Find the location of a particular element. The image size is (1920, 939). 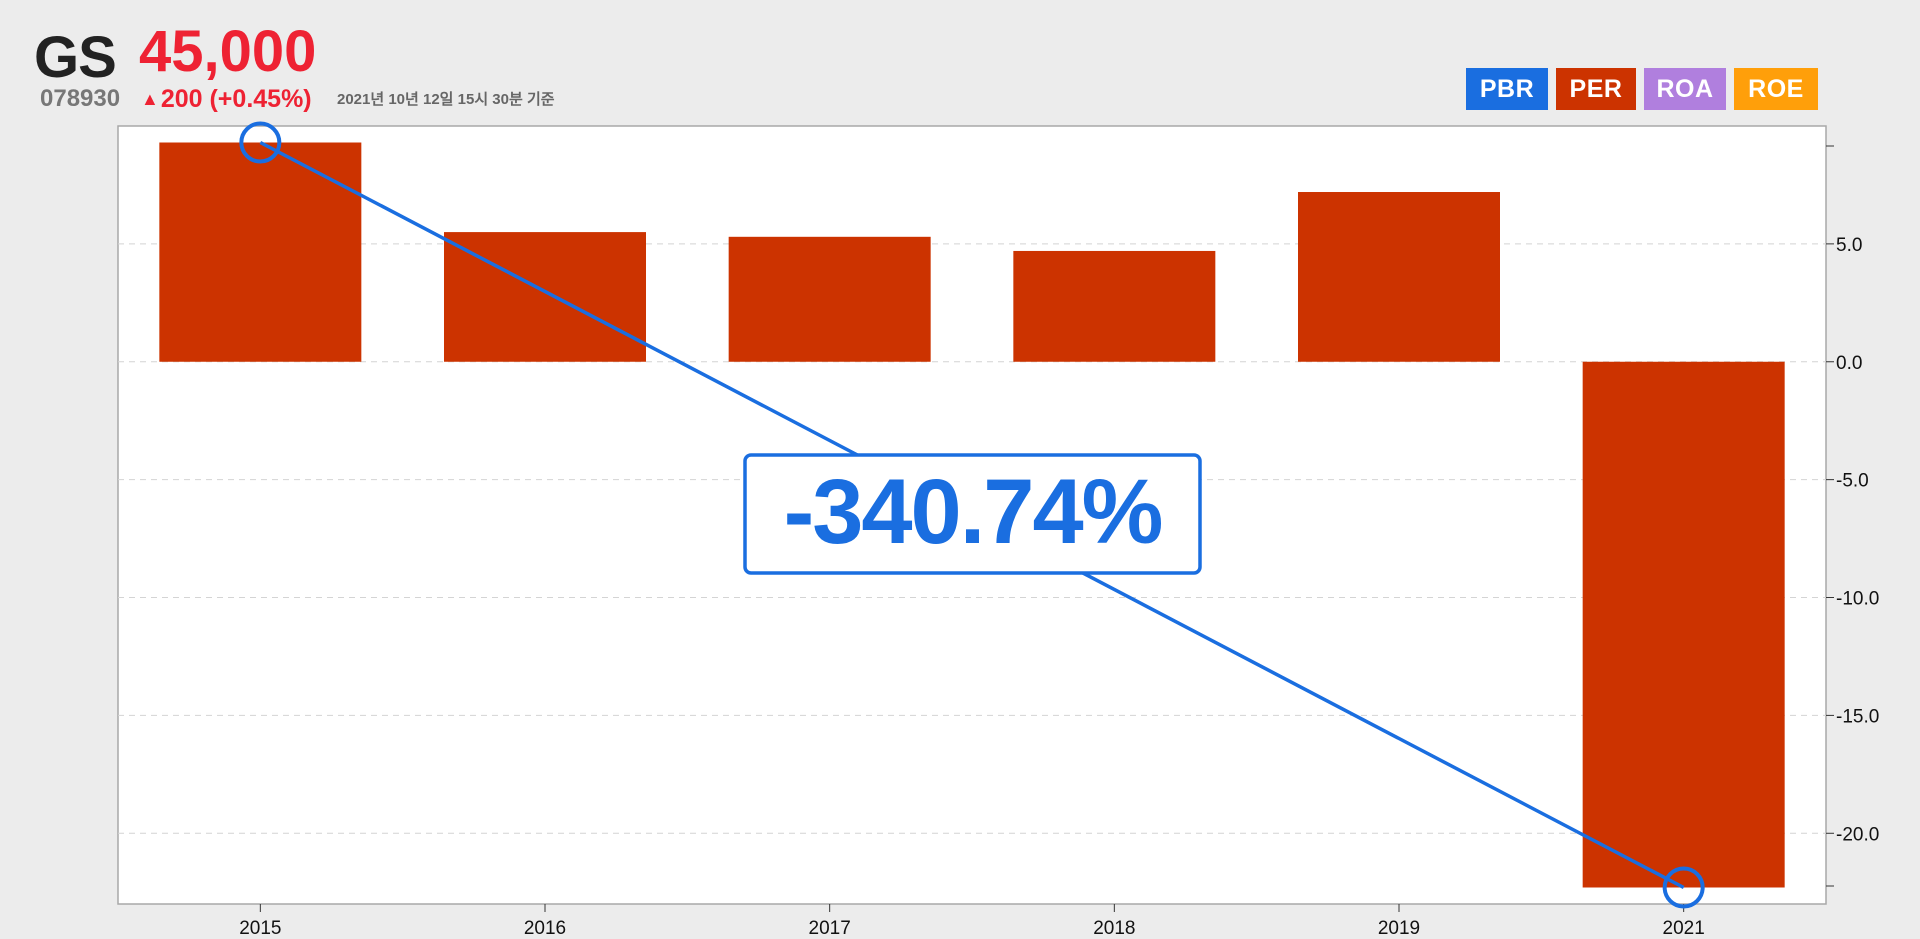

metric-tabs: PBR PER ROA ROE is located at coordinates (1642, 89).